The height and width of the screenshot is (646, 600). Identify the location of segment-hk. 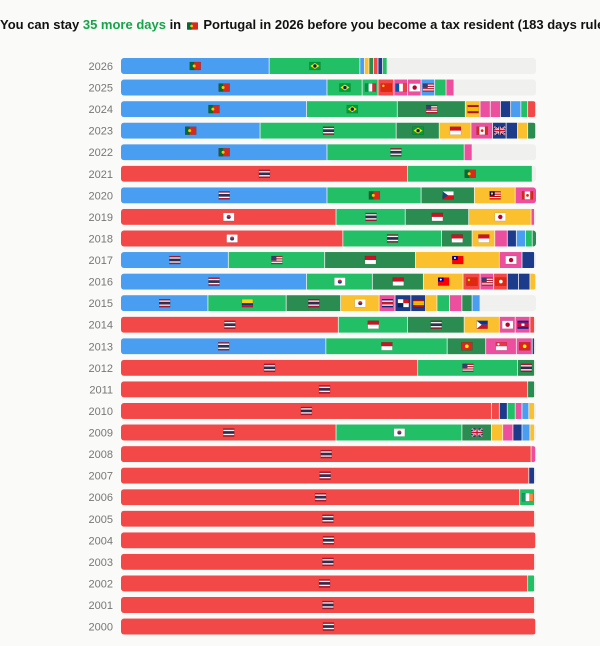
(500, 281).